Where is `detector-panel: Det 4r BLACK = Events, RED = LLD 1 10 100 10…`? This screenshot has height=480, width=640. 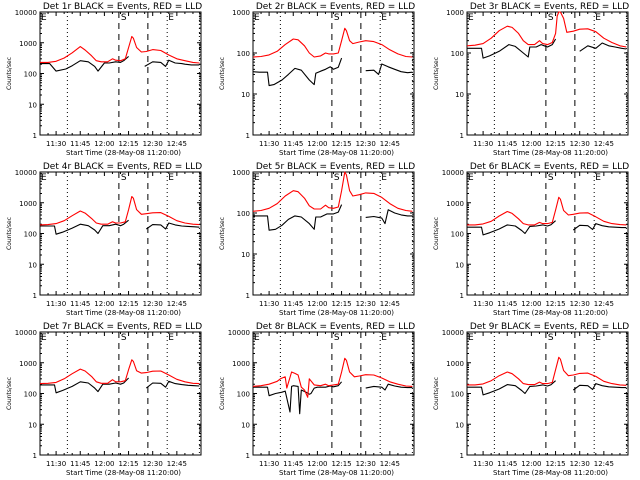 detector-panel: Det 4r BLACK = Events, RED = LLD 1 10 100 10… is located at coordinates (104, 239).